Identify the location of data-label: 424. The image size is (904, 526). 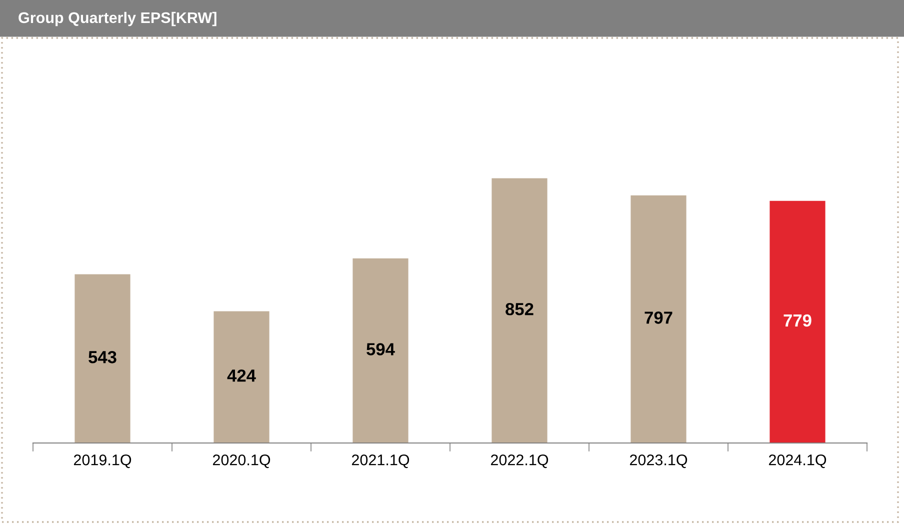
(241, 375).